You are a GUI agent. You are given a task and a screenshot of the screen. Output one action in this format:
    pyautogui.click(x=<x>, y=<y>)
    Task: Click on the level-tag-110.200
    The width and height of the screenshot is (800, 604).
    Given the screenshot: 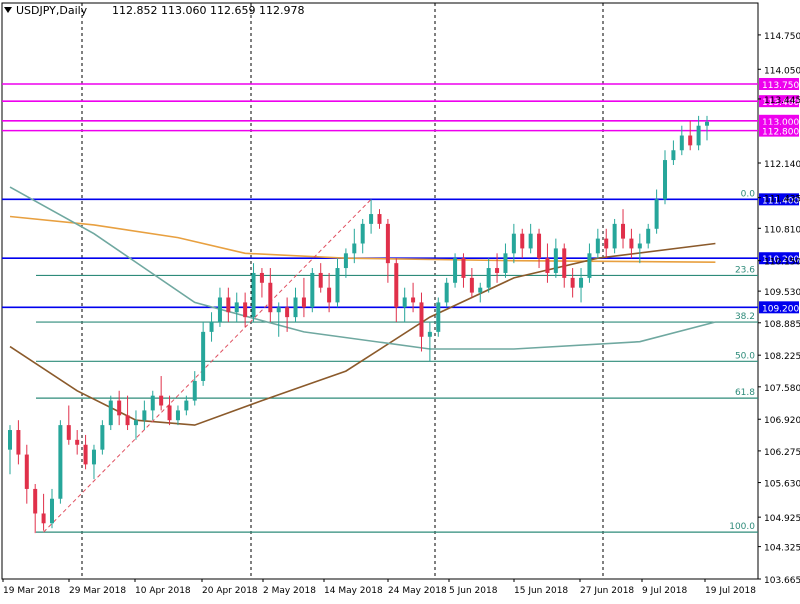 What is the action you would take?
    pyautogui.click(x=779, y=258)
    